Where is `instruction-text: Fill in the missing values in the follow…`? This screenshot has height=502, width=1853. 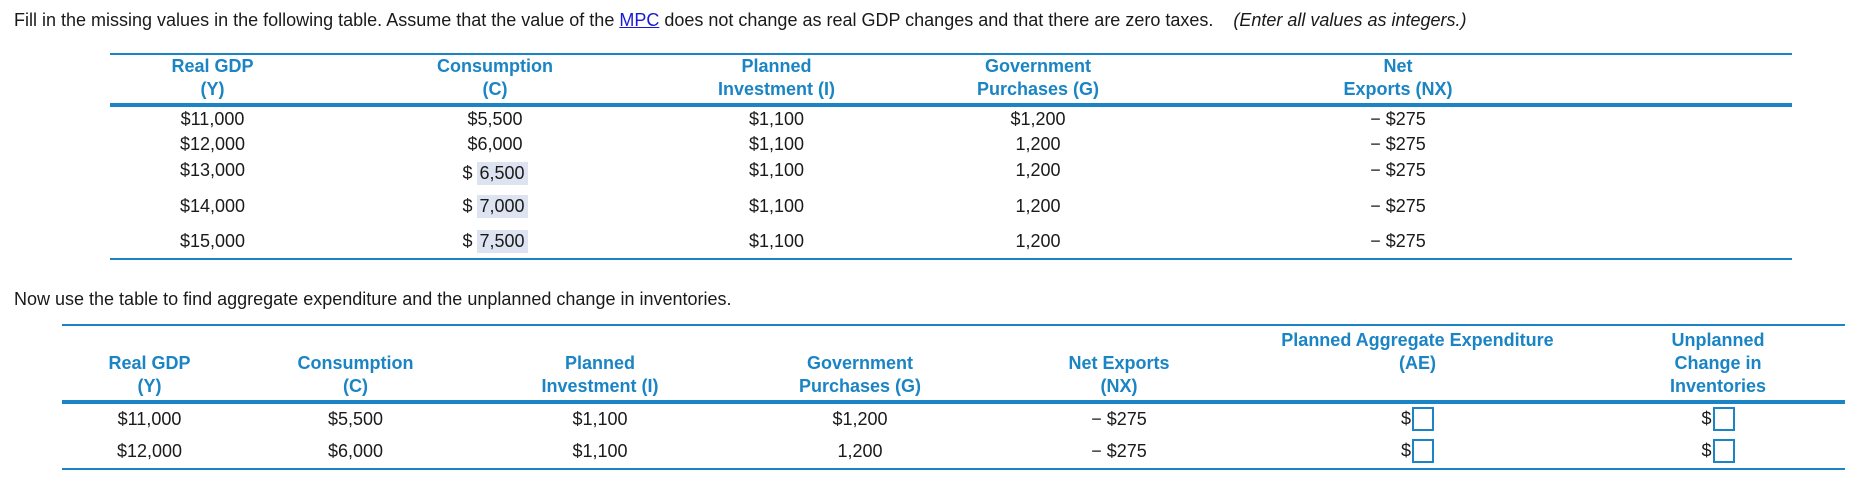 instruction-text: Fill in the missing values in the follow… is located at coordinates (317, 20).